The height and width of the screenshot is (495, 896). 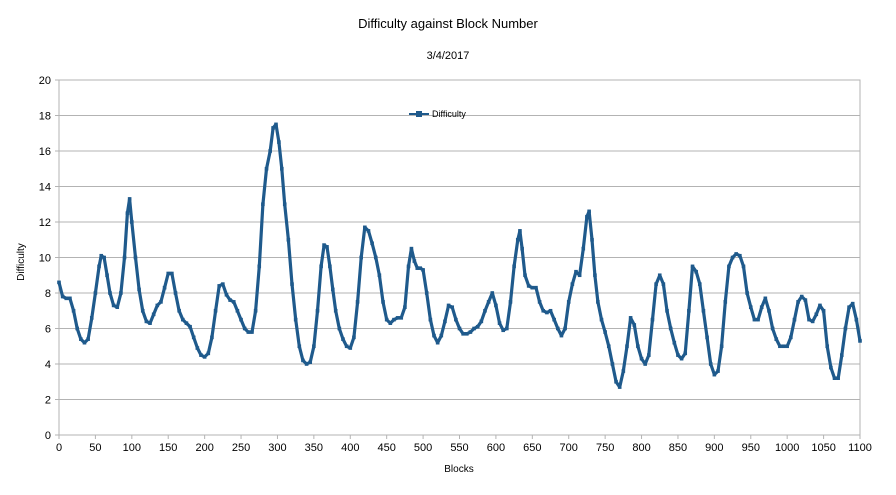 I want to click on x-tick-label: 150, so click(x=168, y=448).